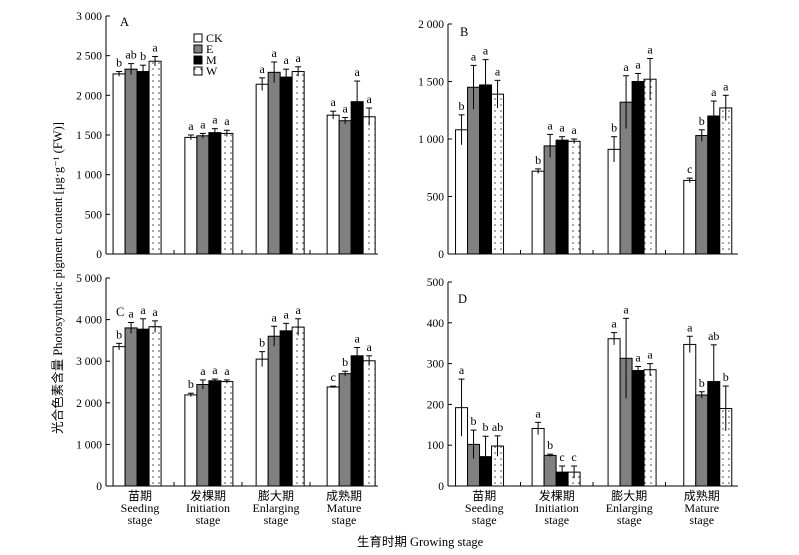 The height and width of the screenshot is (555, 799). Describe the element at coordinates (436, 405) in the screenshot. I see `y-tick-label: 200` at that location.